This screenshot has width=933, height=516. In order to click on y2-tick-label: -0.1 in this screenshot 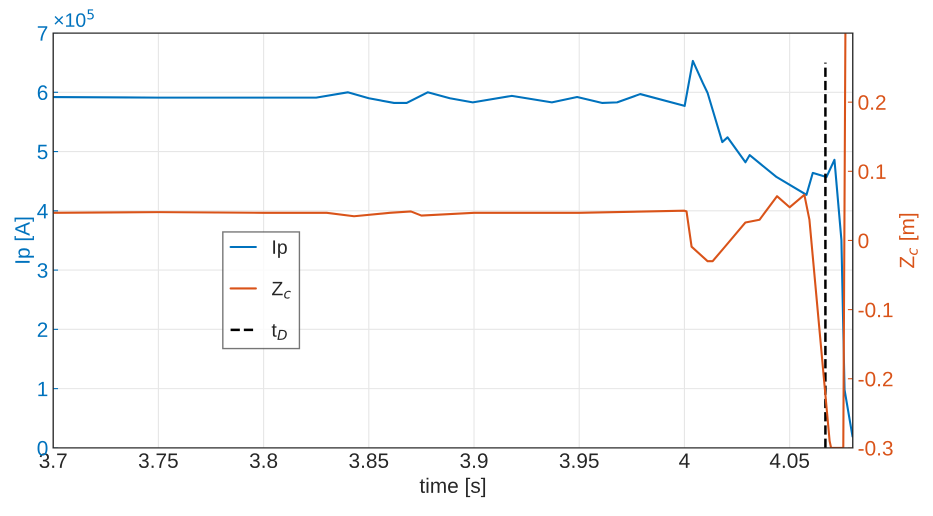, I will do `click(875, 310)`.